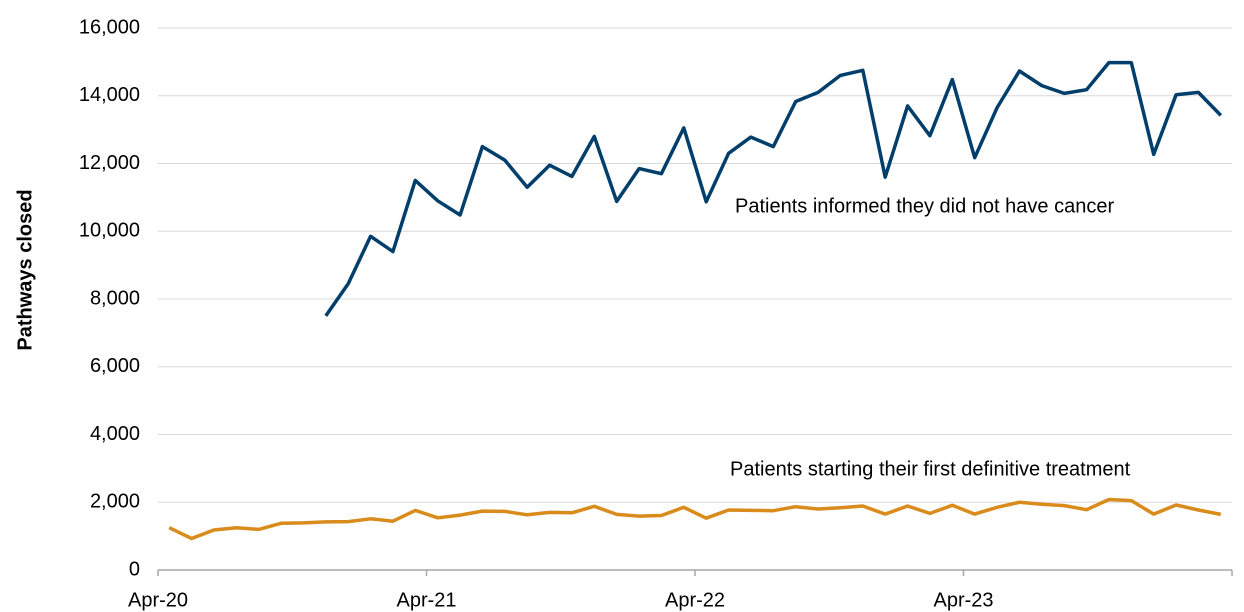  What do you see at coordinates (115, 366) in the screenshot?
I see `y-tick-label: 6,000` at bounding box center [115, 366].